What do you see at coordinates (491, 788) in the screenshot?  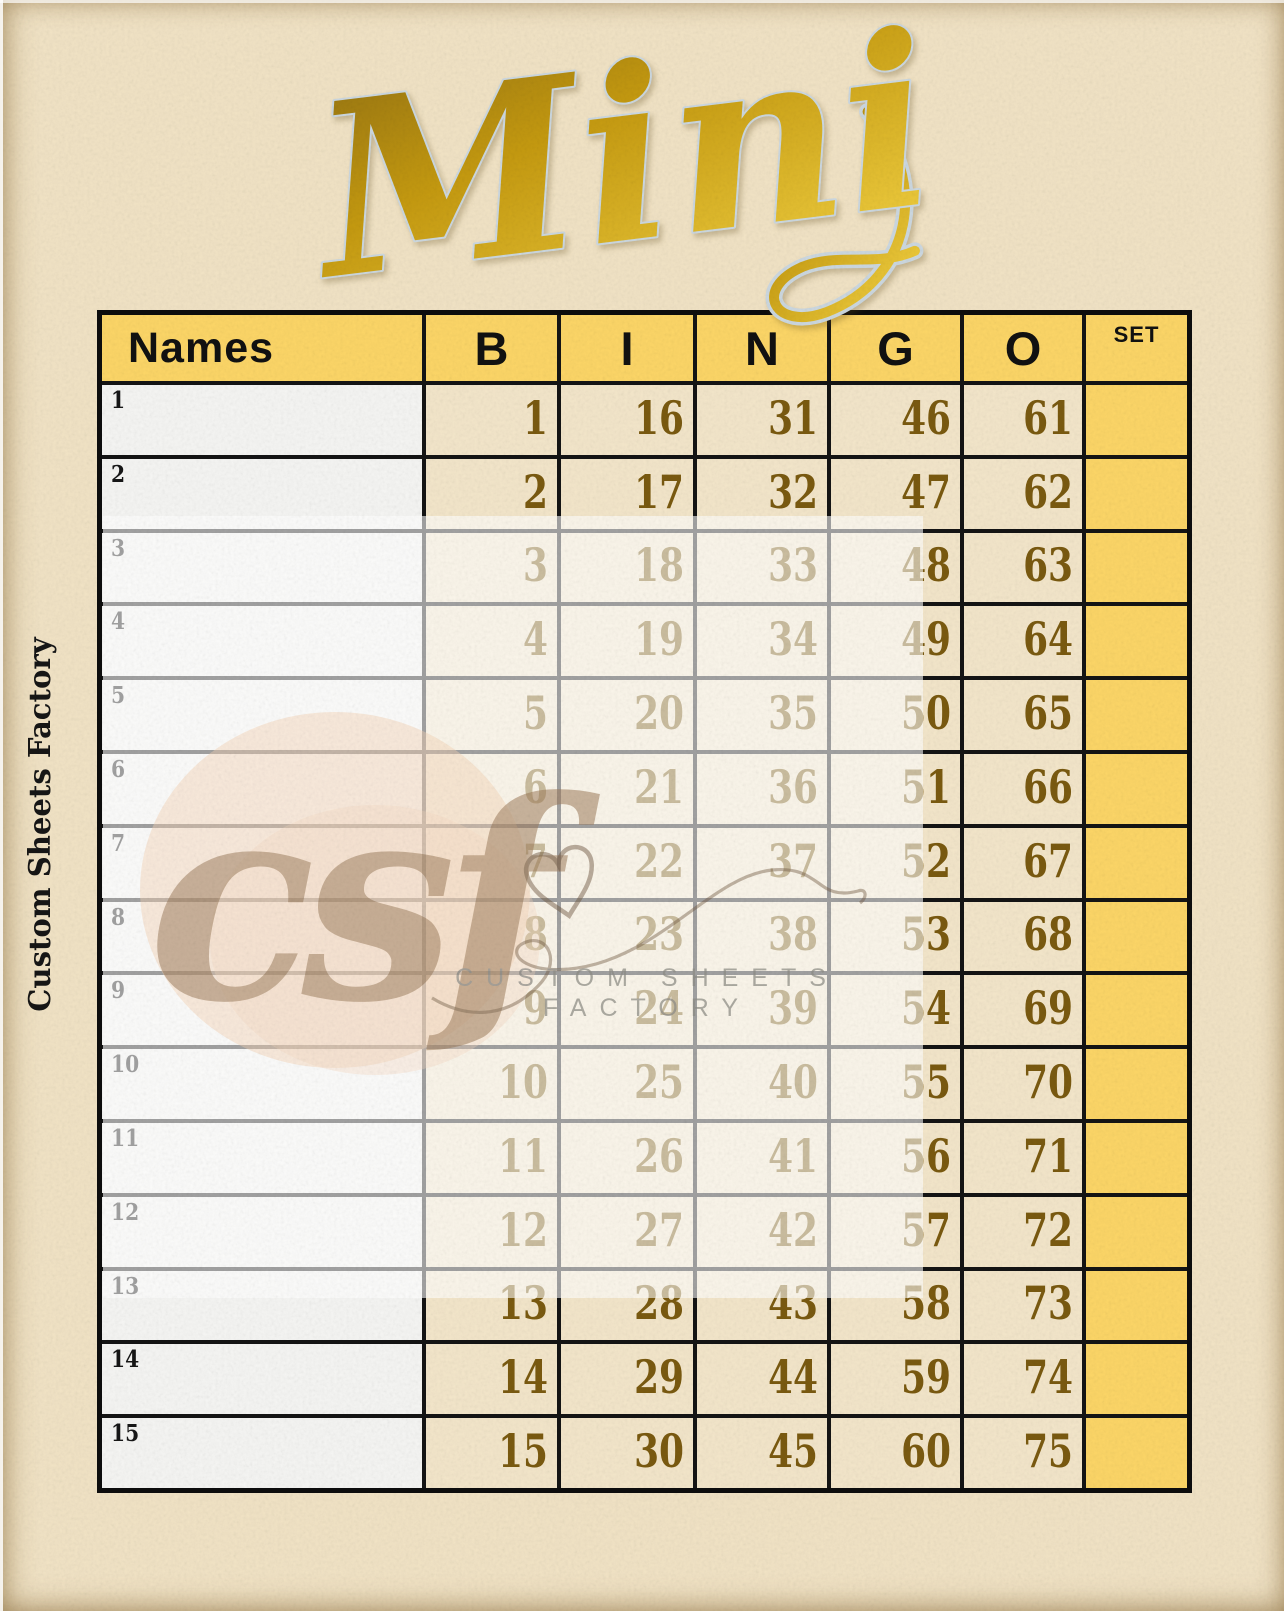 I see `number-cell-b-6: 6` at bounding box center [491, 788].